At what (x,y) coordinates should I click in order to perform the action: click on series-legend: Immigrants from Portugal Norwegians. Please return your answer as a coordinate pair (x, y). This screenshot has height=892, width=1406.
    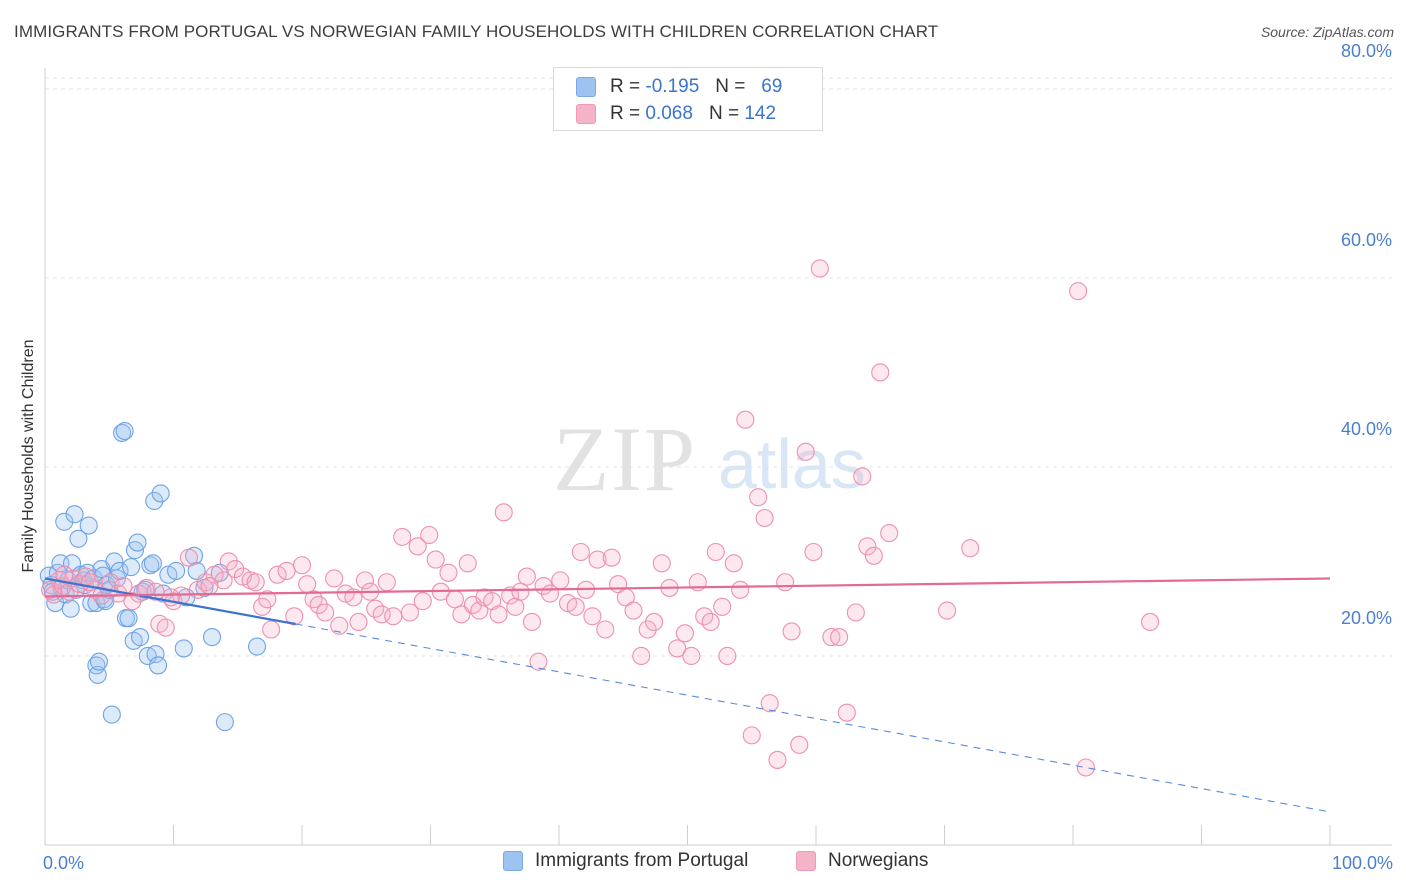
    Looking at the image, I should click on (703, 864).